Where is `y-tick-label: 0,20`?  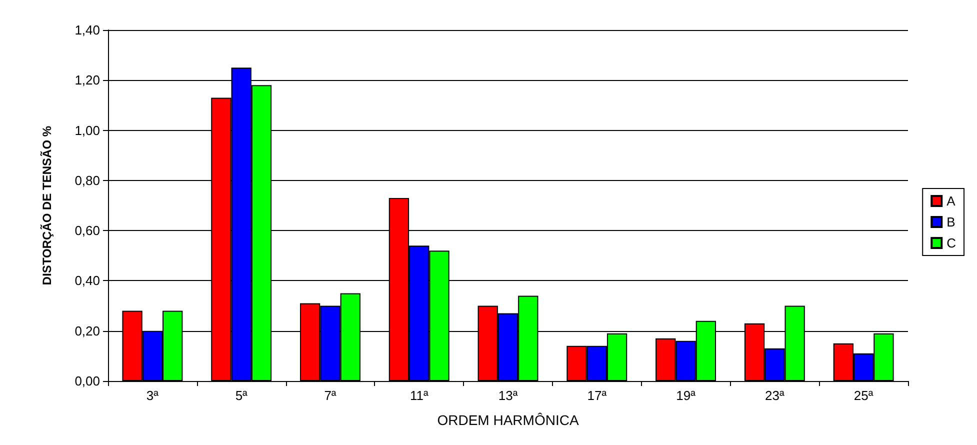
y-tick-label: 0,20 is located at coordinates (87, 330).